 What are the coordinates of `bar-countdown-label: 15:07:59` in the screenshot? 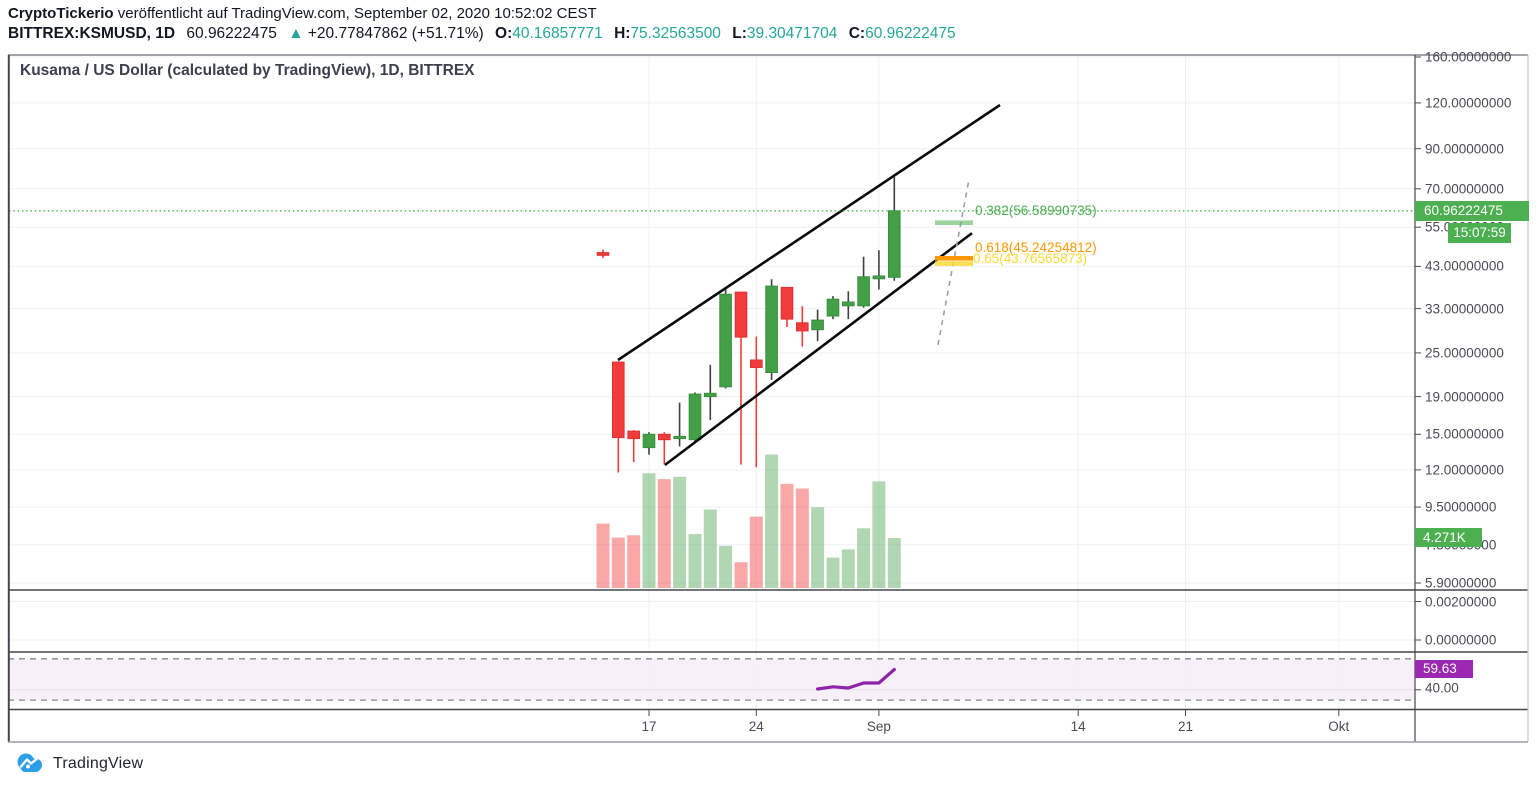 It's located at (1479, 233).